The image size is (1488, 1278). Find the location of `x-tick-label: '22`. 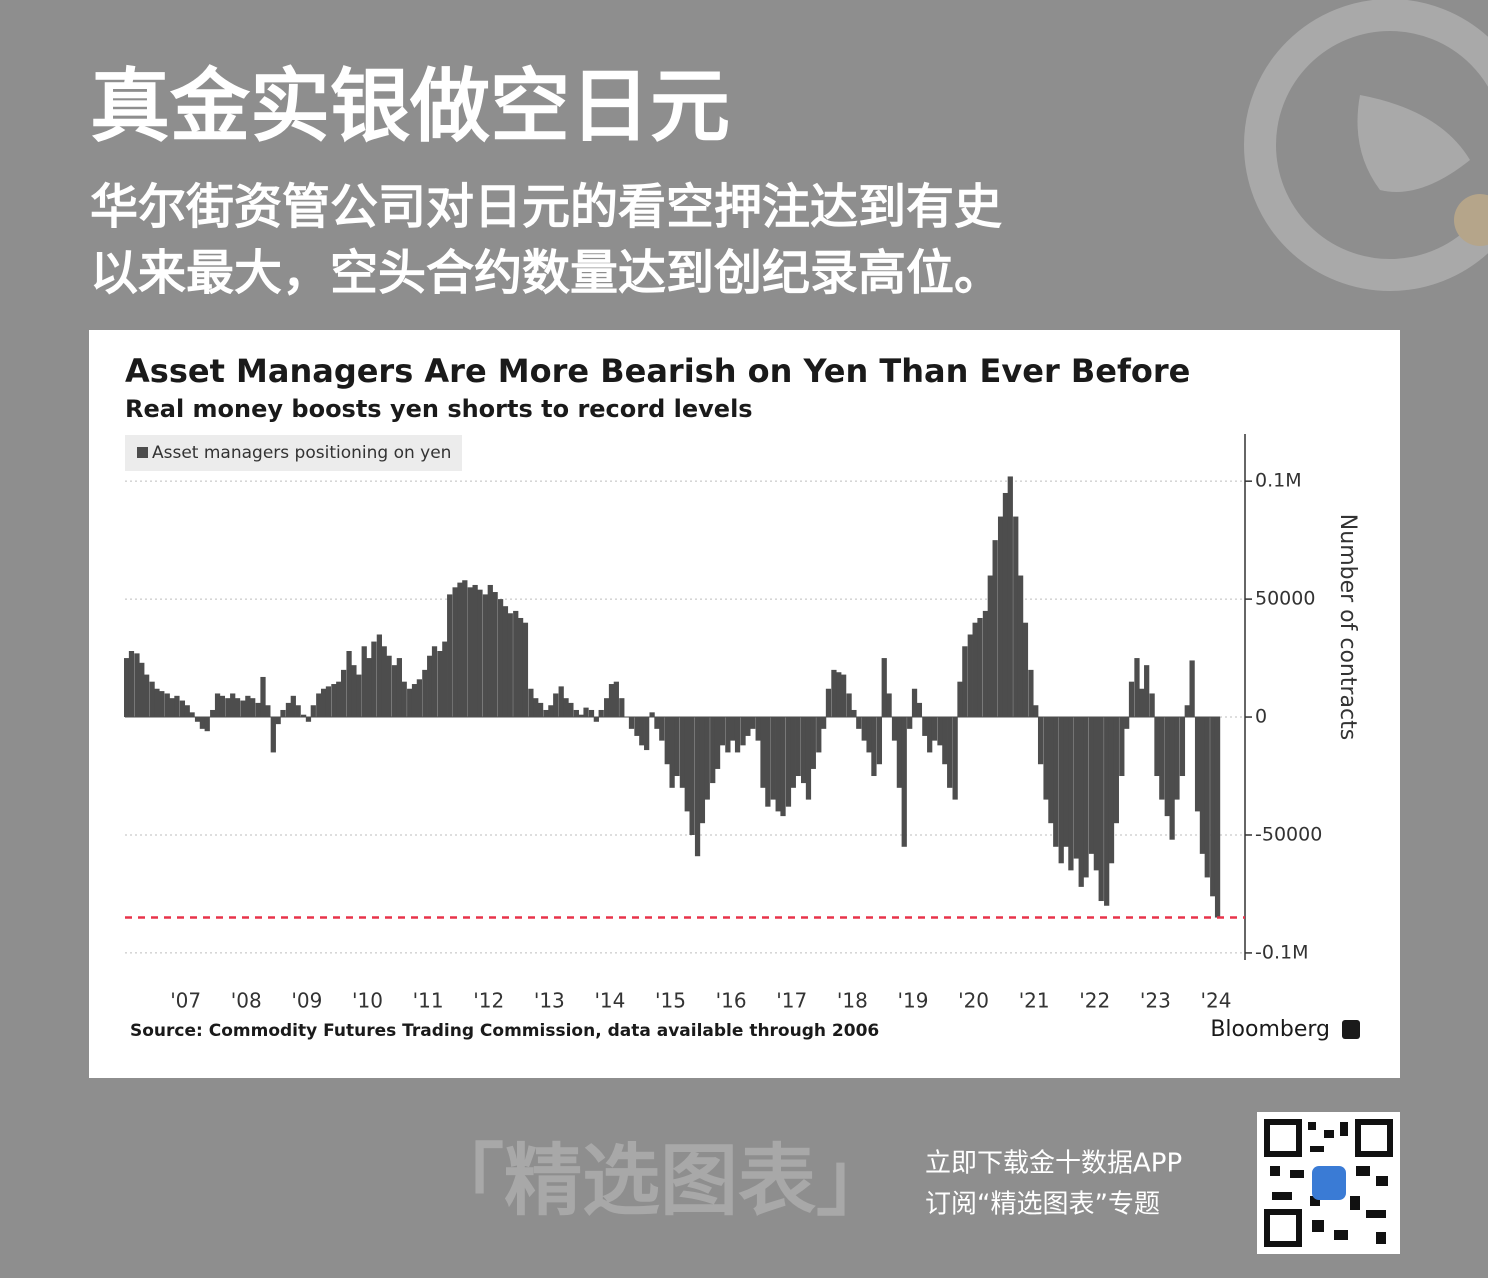

x-tick-label: '22 is located at coordinates (1094, 1001).